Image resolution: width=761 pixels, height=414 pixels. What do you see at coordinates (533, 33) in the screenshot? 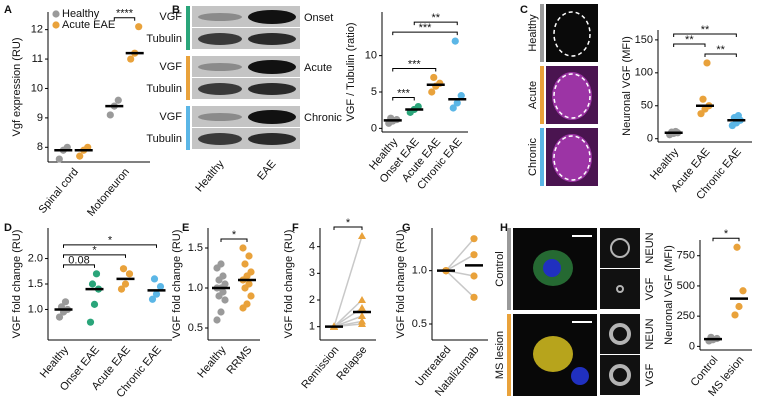
I see `row-label: Healthy` at bounding box center [533, 33].